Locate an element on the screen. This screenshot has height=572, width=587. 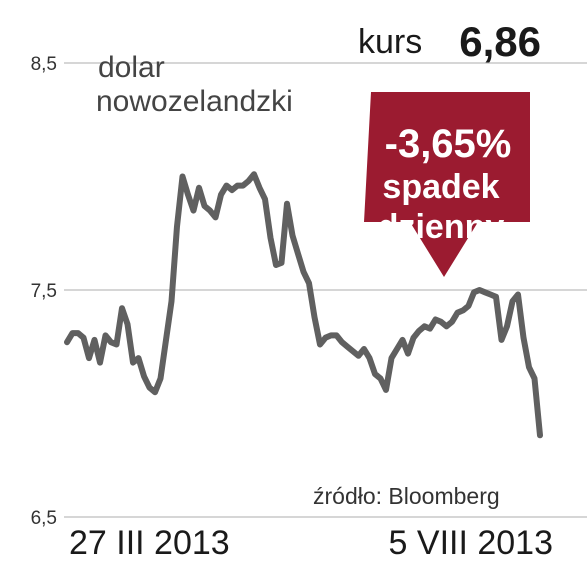
down-arrow-badge is located at coordinates (447, 184).